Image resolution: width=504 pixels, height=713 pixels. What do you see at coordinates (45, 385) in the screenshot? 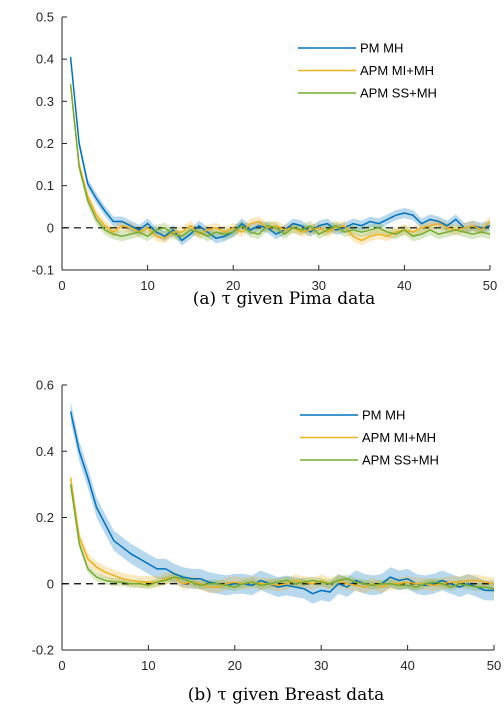
I see `y-tick-label: 0.6` at bounding box center [45, 385].